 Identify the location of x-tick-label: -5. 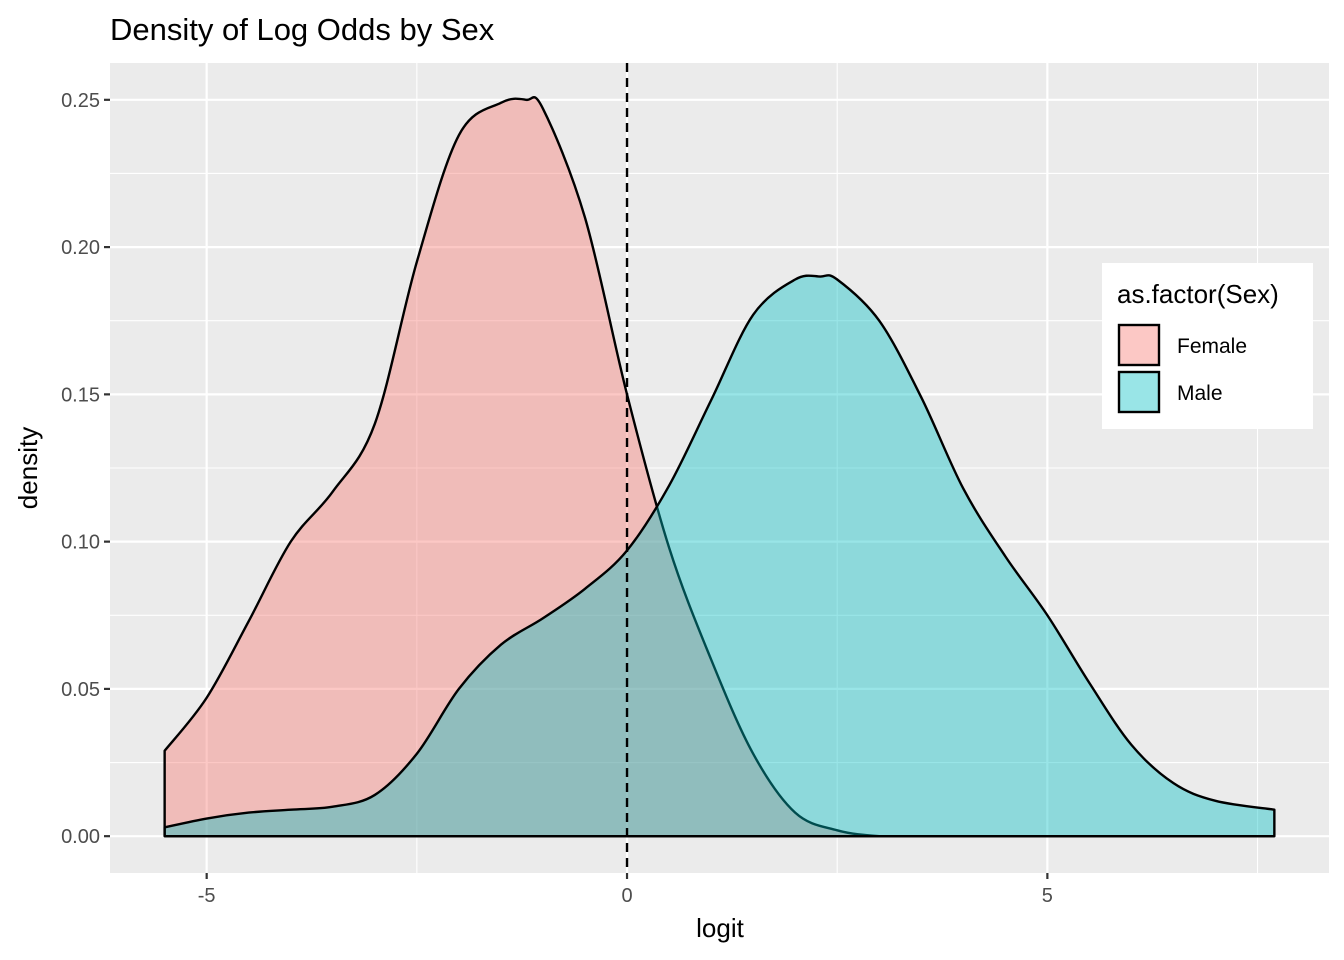
(207, 896).